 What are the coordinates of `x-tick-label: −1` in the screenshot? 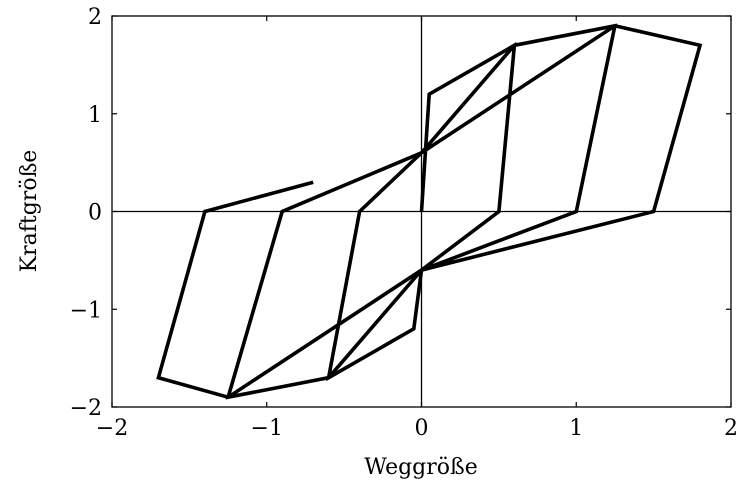 It's located at (267, 428).